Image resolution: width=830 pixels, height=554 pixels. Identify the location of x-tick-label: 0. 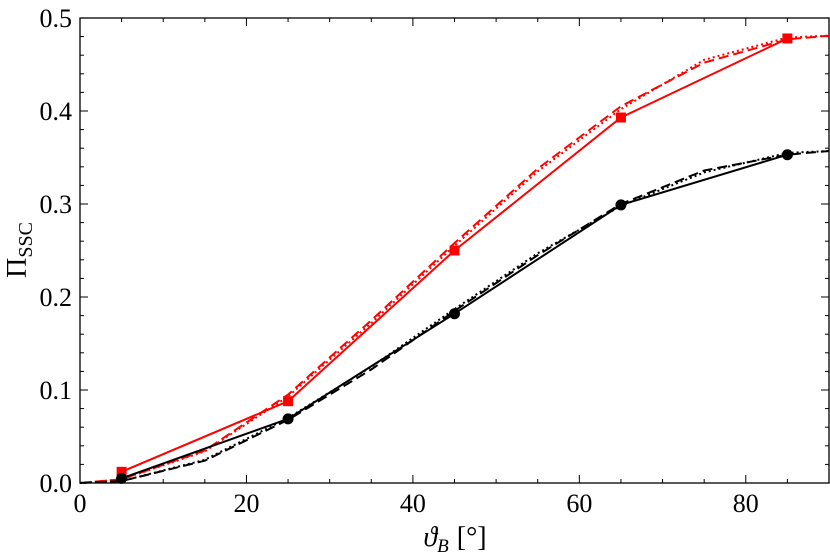
(80, 503).